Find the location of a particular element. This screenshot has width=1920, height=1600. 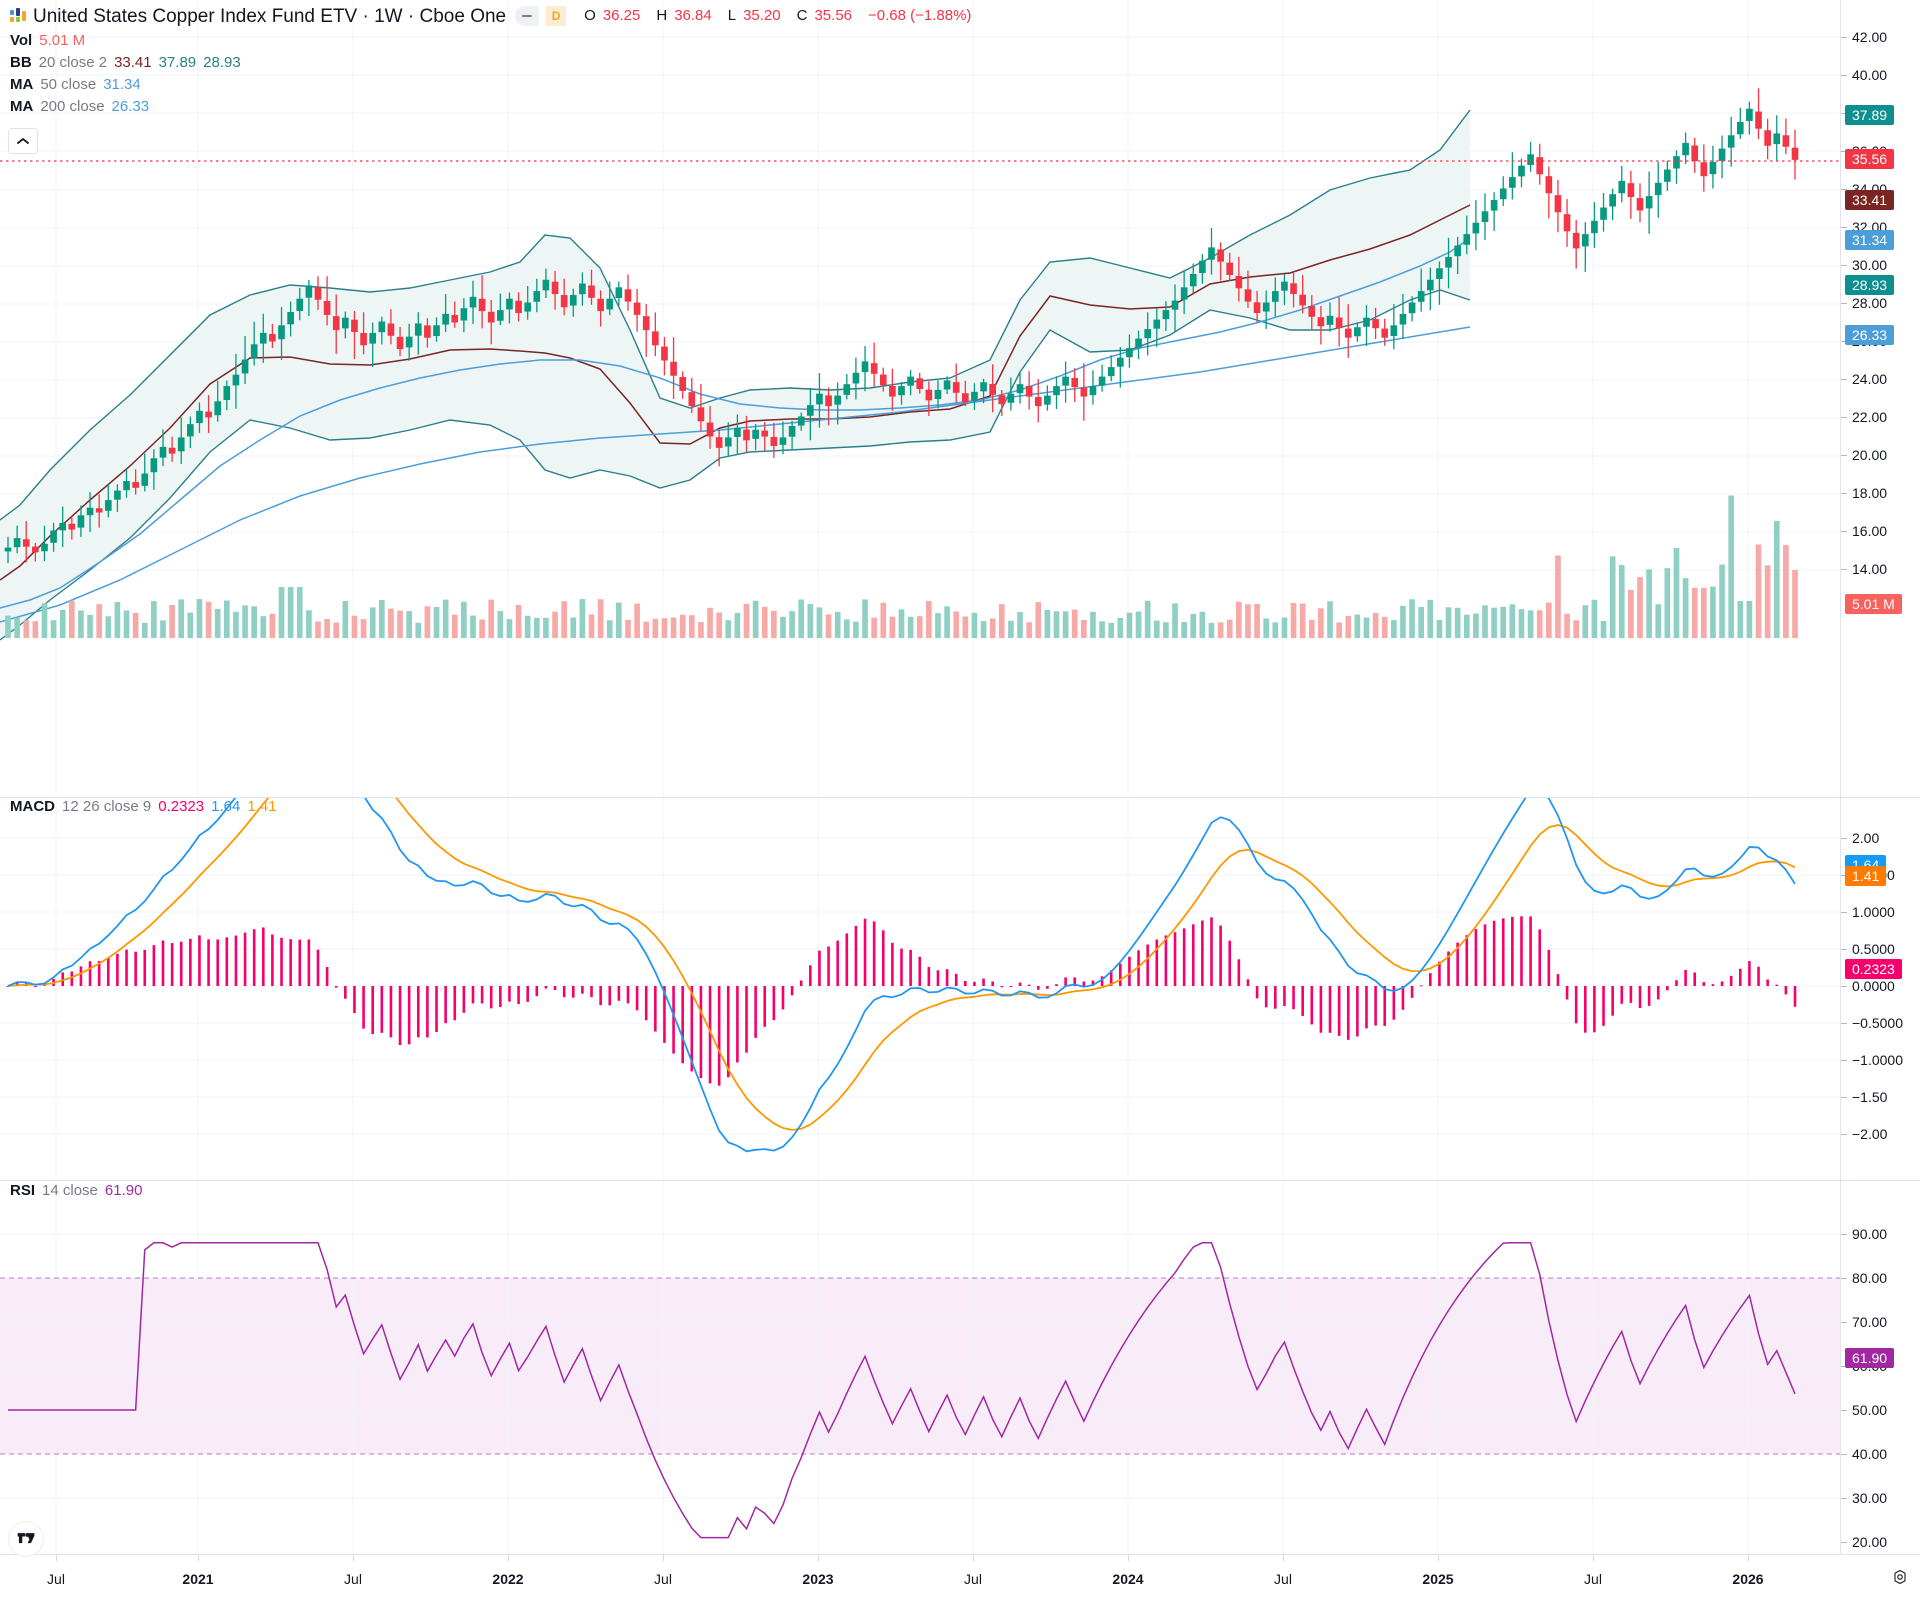

macd-hist-pill: 0.2323 is located at coordinates (1873, 968).